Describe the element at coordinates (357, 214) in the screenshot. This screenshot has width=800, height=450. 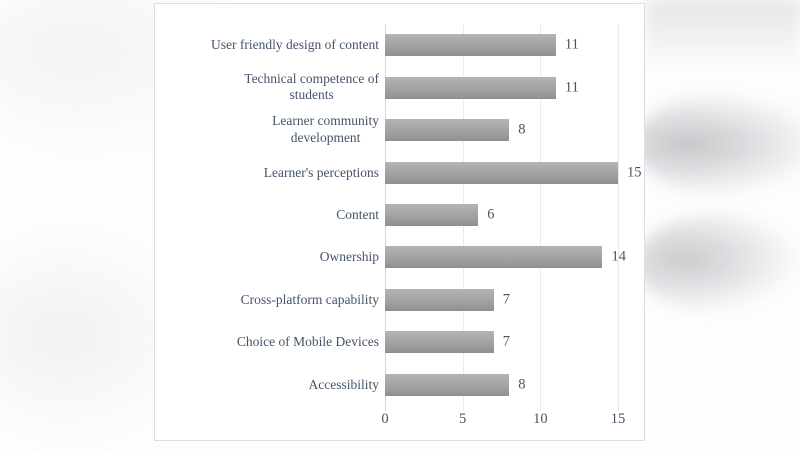
I see `category-label: Content` at that location.